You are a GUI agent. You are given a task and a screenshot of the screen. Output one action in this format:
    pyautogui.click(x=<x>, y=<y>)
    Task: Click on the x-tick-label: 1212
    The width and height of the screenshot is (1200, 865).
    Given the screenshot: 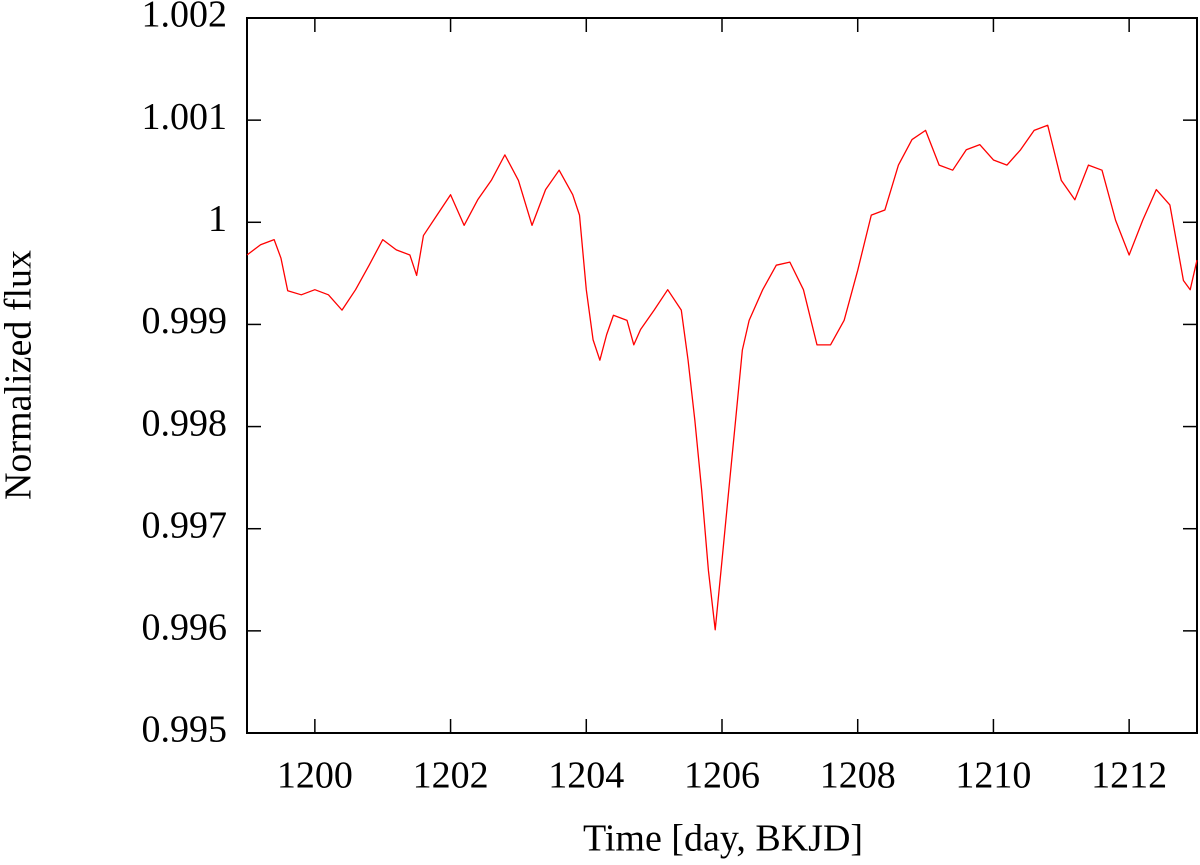 What is the action you would take?
    pyautogui.click(x=1129, y=776)
    